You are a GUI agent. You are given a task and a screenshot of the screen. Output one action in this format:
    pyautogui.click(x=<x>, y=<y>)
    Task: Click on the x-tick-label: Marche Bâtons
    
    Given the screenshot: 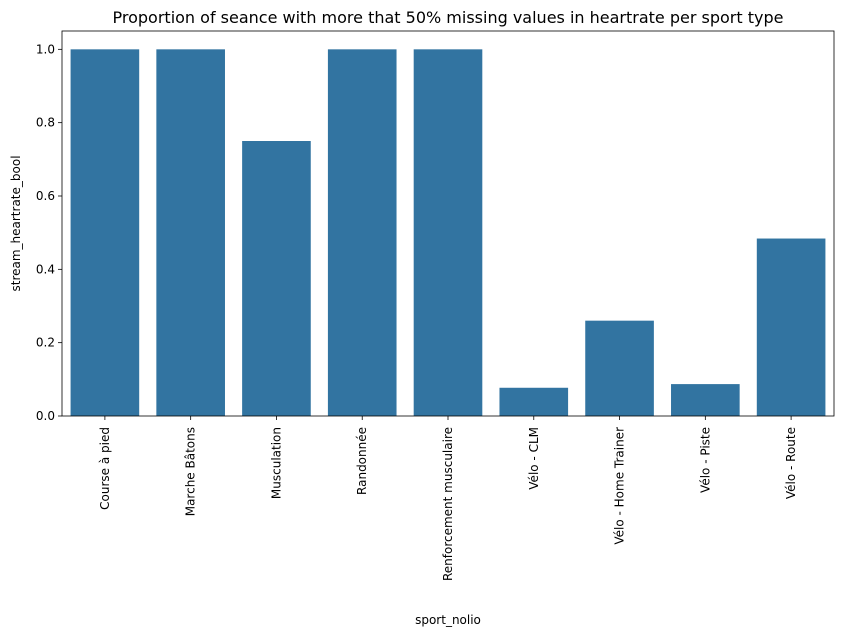 What is the action you would take?
    pyautogui.click(x=191, y=471)
    